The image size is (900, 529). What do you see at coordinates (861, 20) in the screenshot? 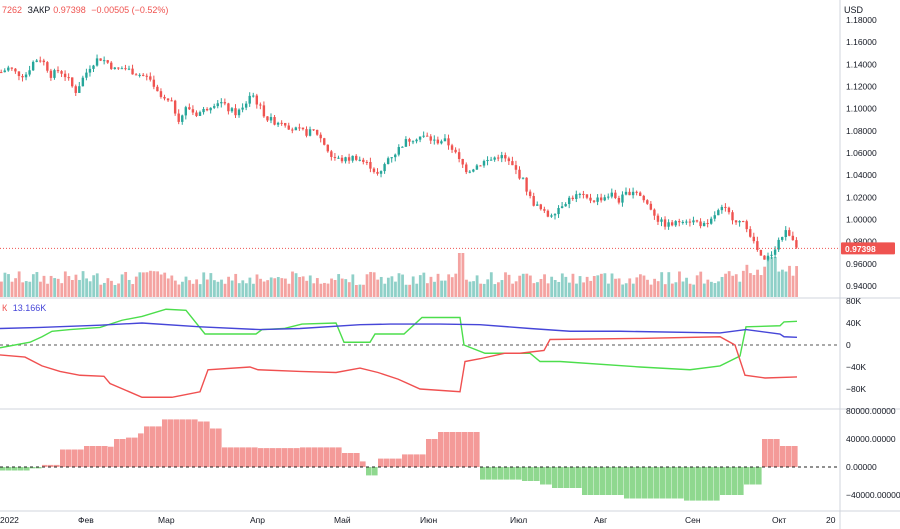
I see `price-axis-tick: 1.18000` at bounding box center [861, 20].